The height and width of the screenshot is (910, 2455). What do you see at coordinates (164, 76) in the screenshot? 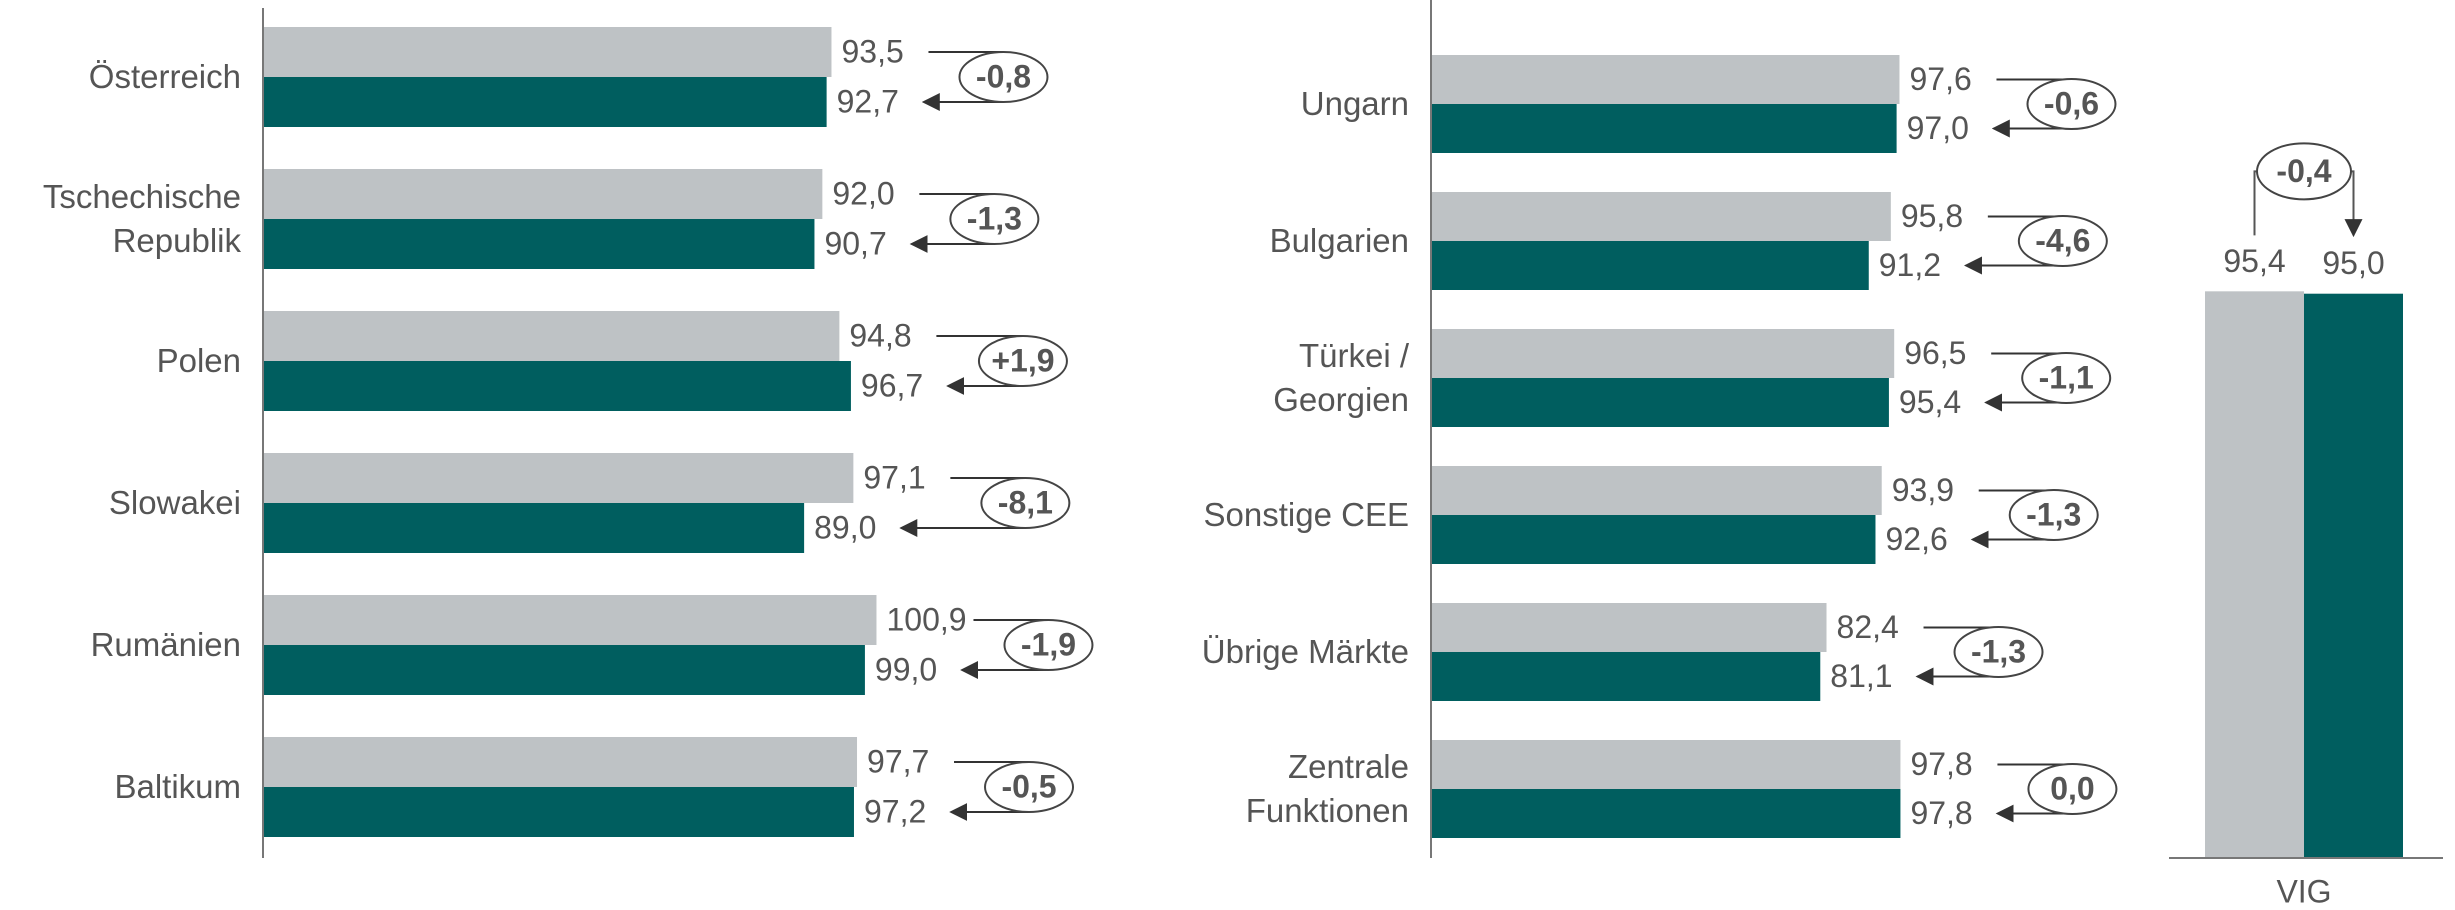
I see `category-label: Österreich` at bounding box center [164, 76].